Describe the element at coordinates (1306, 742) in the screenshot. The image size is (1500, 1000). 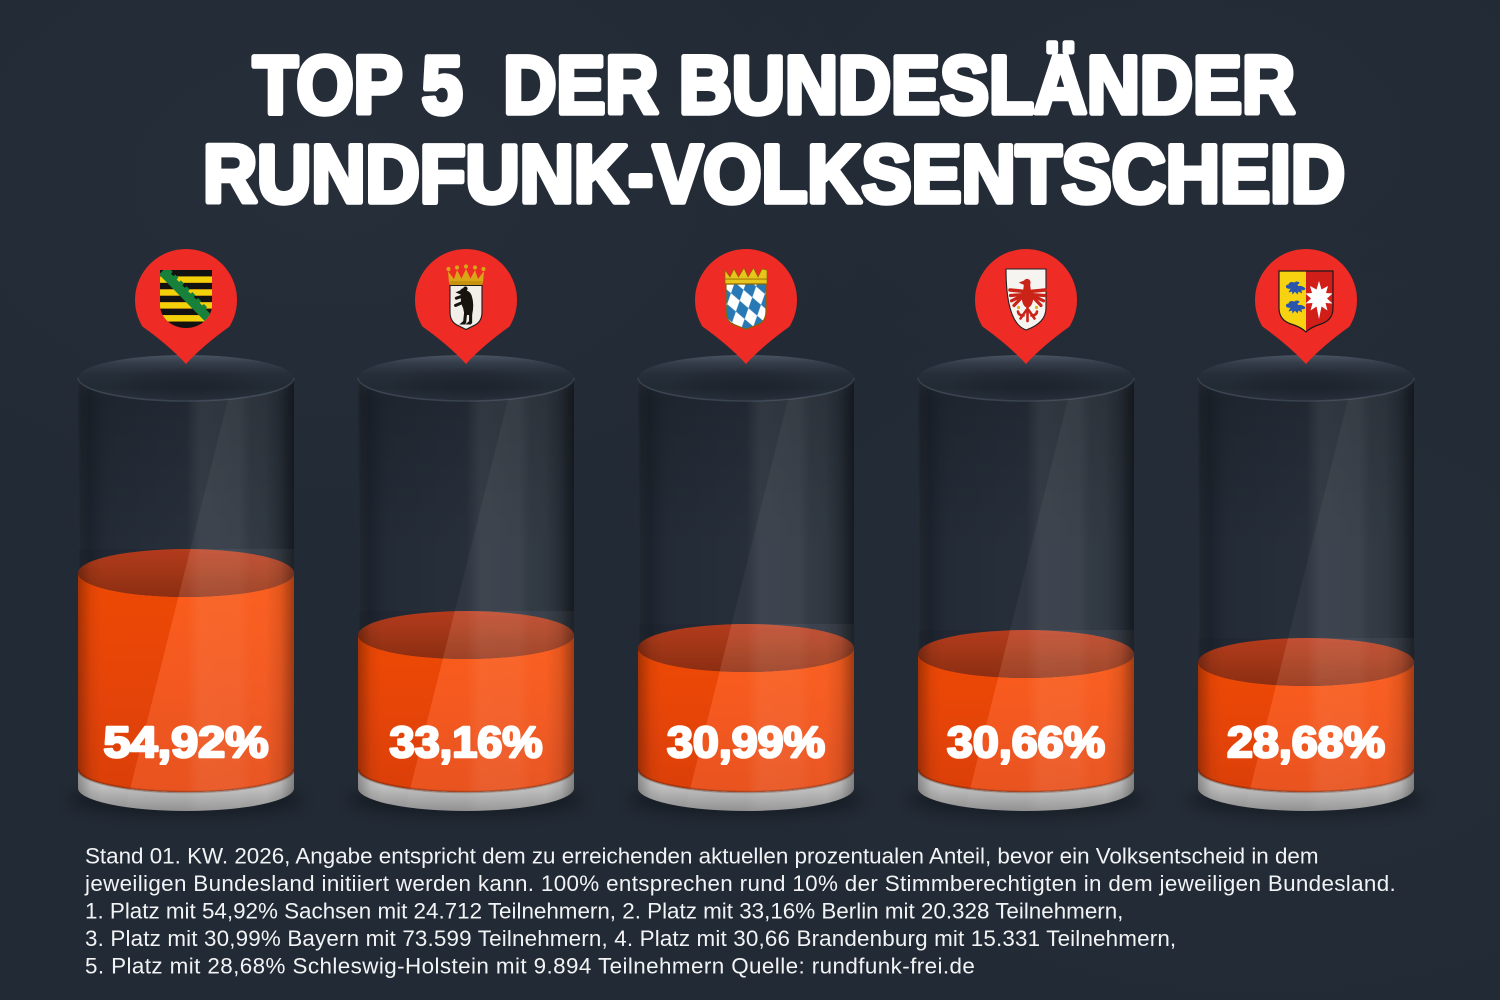
I see `svg-text: 28,68%` at that location.